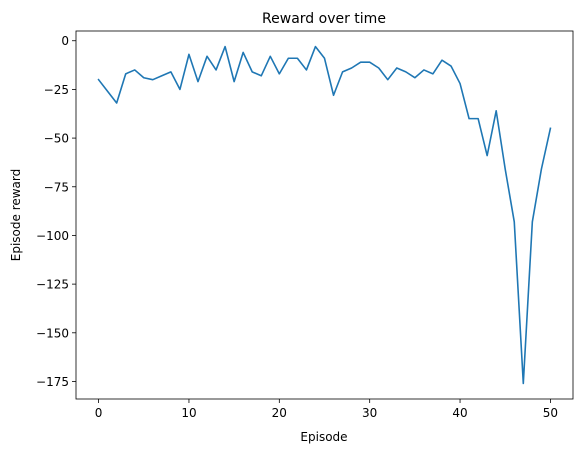 This screenshot has height=453, width=583. Describe the element at coordinates (323, 437) in the screenshot. I see `x-axis-label: Episode` at that location.